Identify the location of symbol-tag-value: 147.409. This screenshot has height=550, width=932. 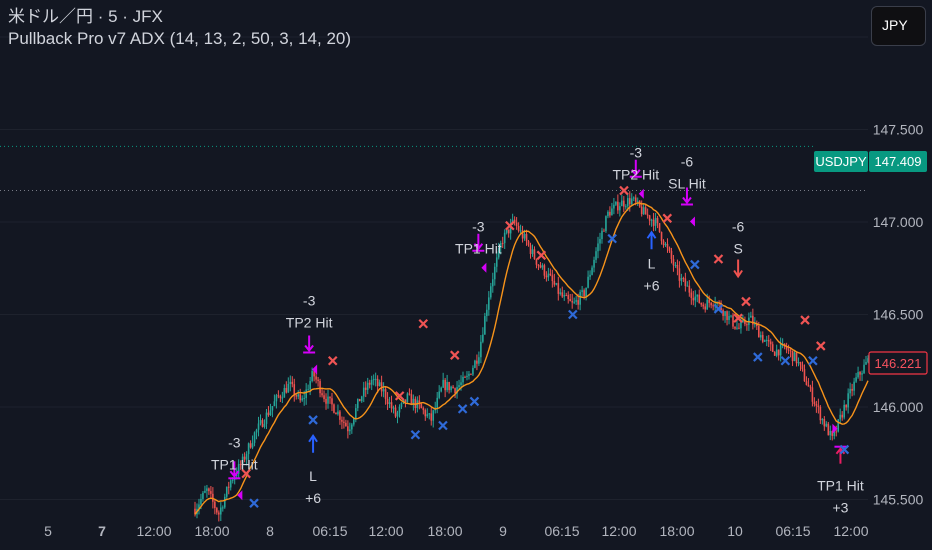
(898, 161).